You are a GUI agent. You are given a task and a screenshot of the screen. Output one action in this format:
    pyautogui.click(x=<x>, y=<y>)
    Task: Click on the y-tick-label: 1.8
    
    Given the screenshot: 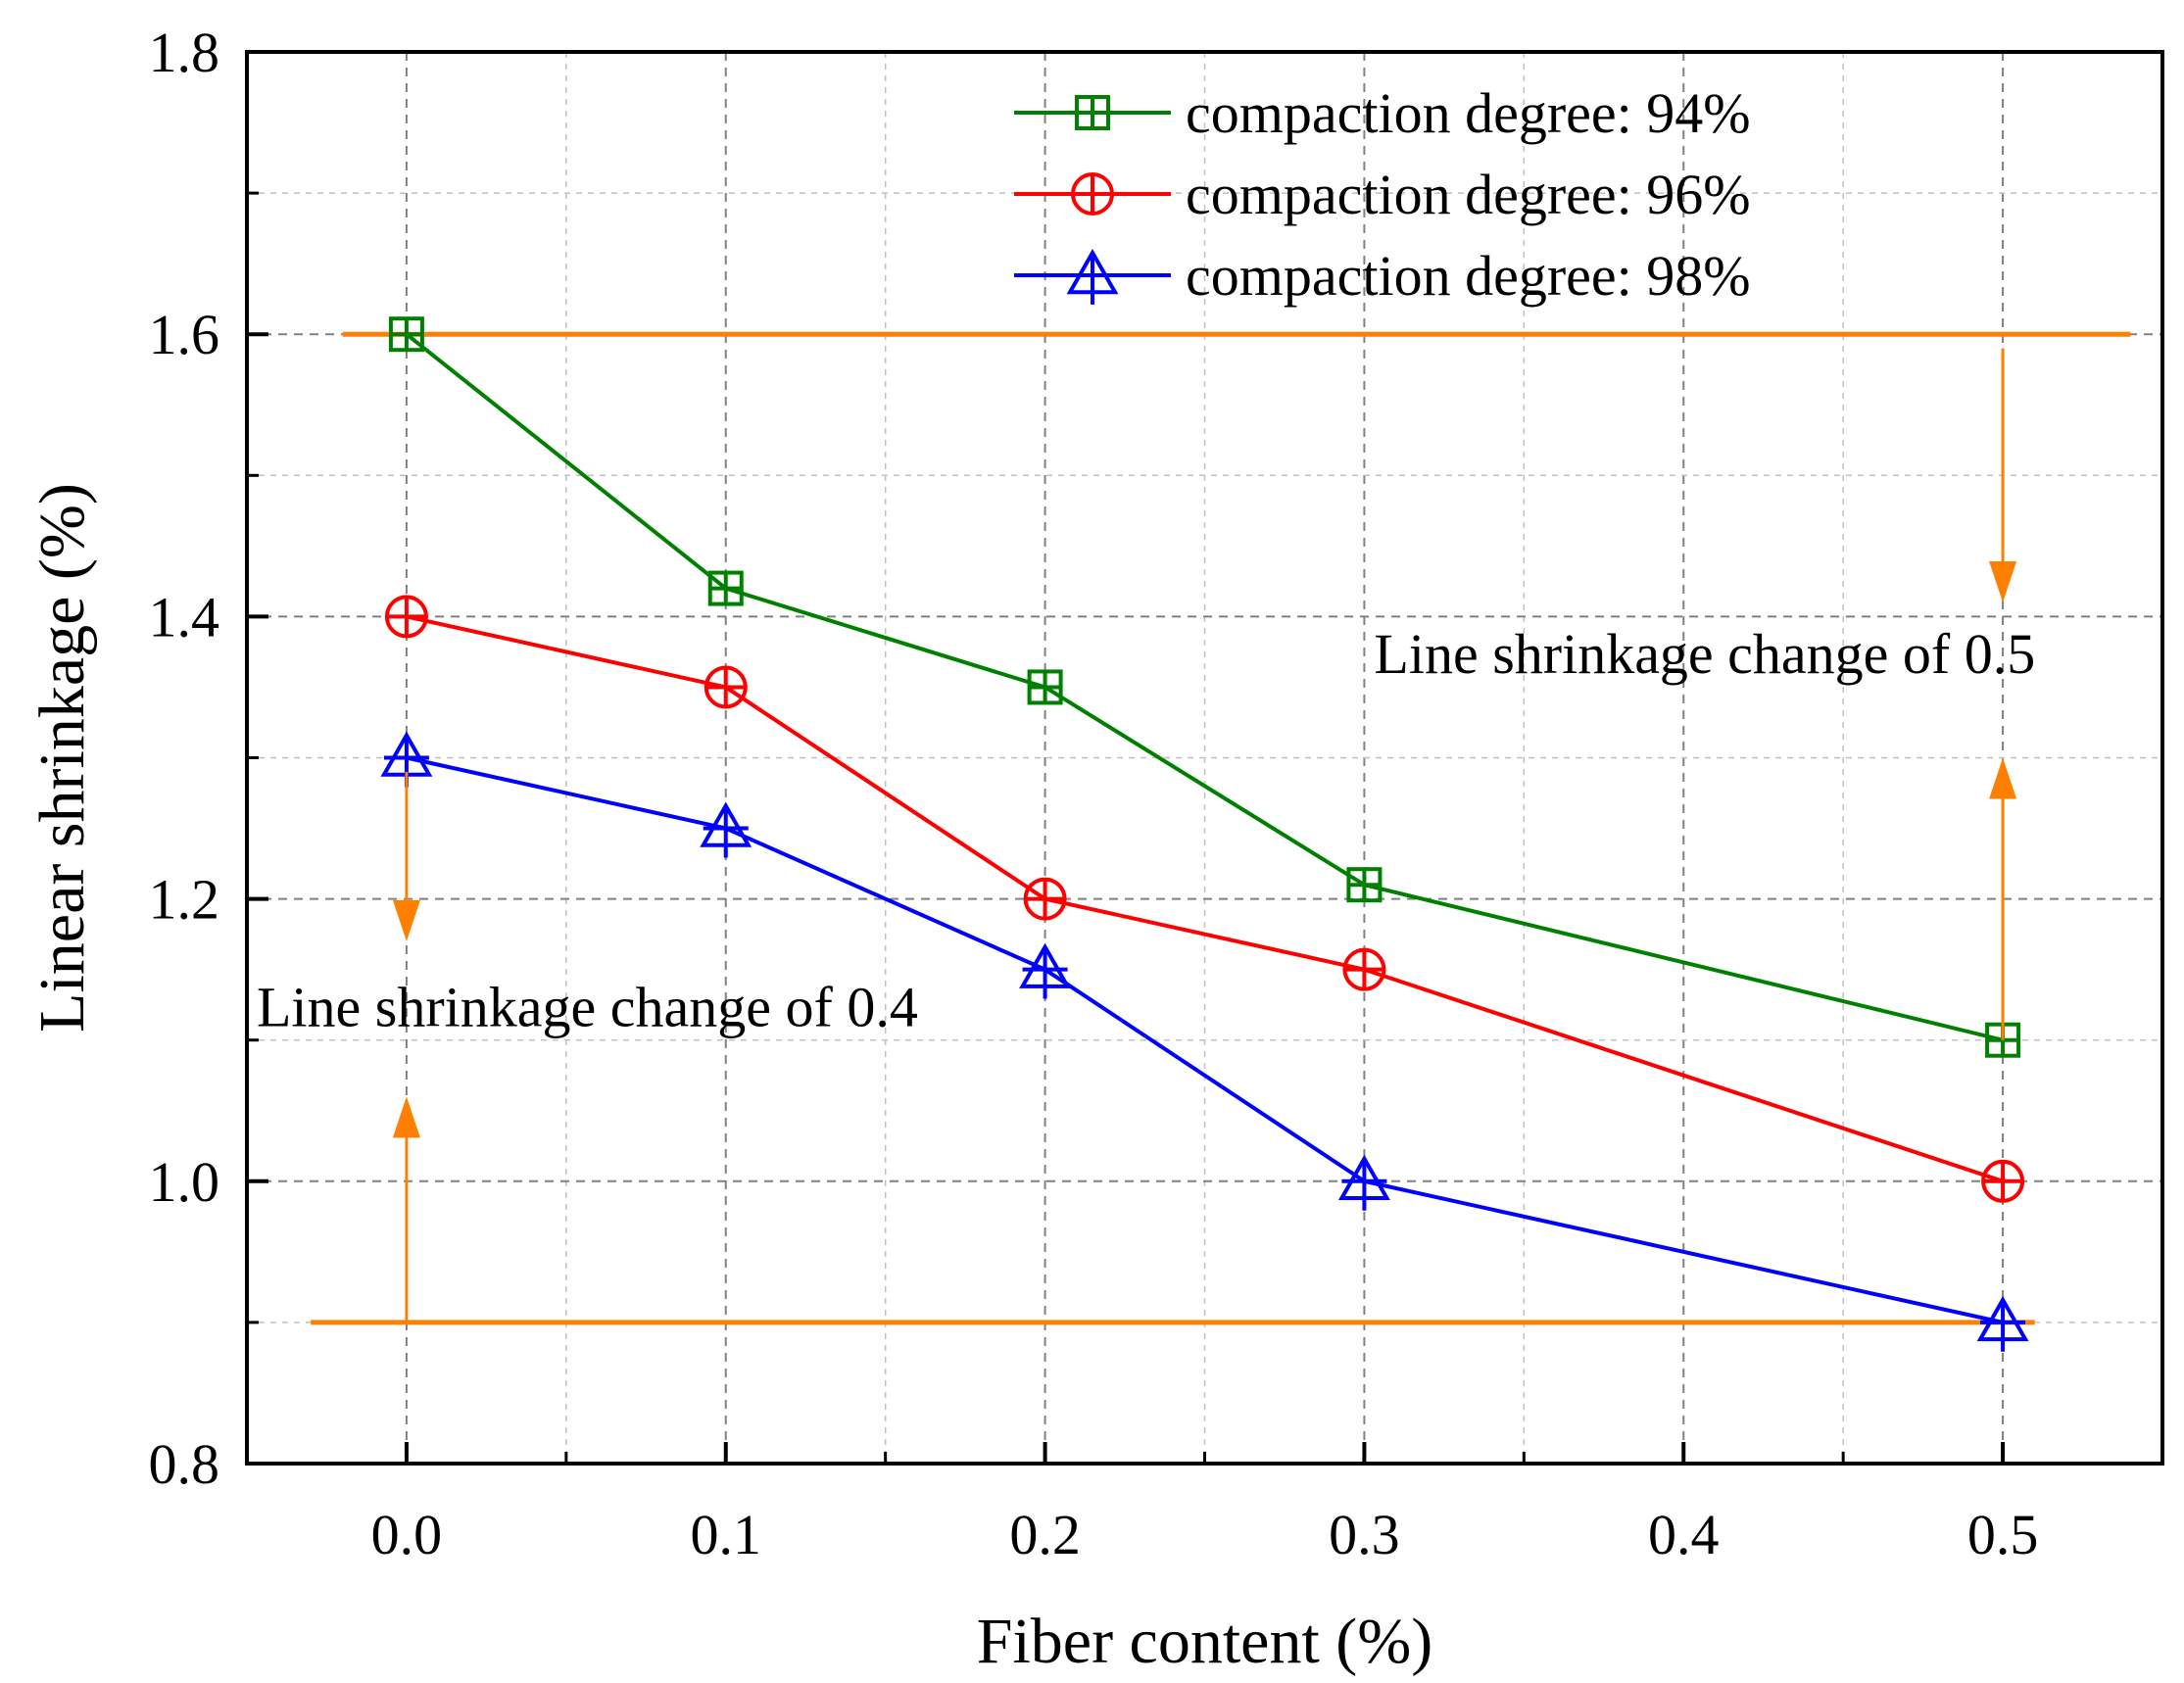 What is the action you would take?
    pyautogui.click(x=184, y=53)
    